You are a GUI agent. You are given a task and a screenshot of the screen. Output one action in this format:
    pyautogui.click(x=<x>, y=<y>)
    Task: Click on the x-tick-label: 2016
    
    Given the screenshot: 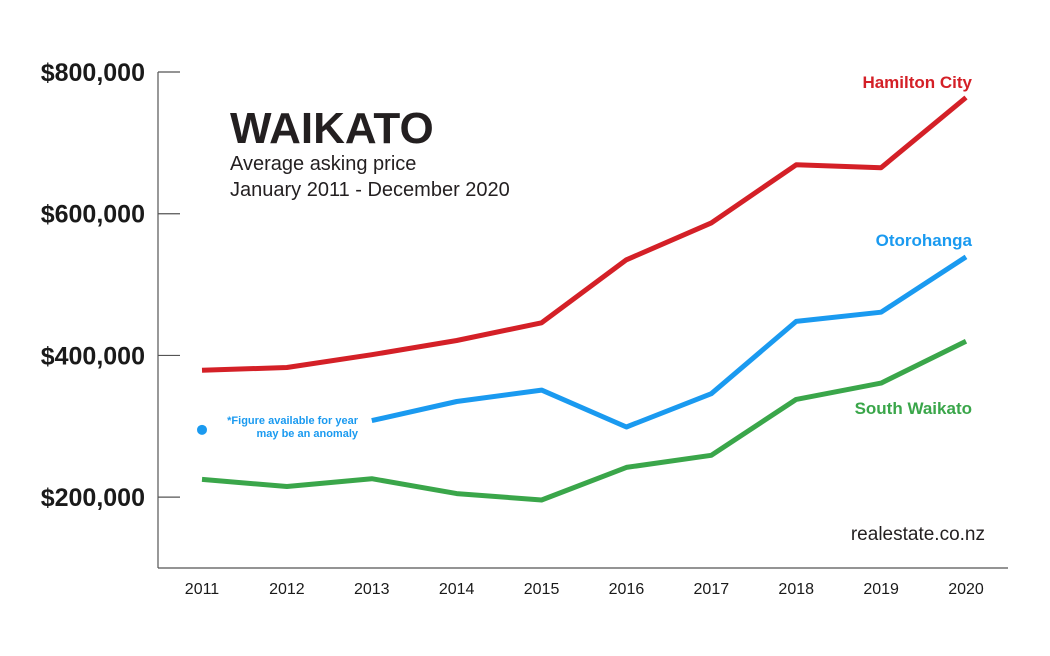 What is the action you would take?
    pyautogui.click(x=627, y=589)
    